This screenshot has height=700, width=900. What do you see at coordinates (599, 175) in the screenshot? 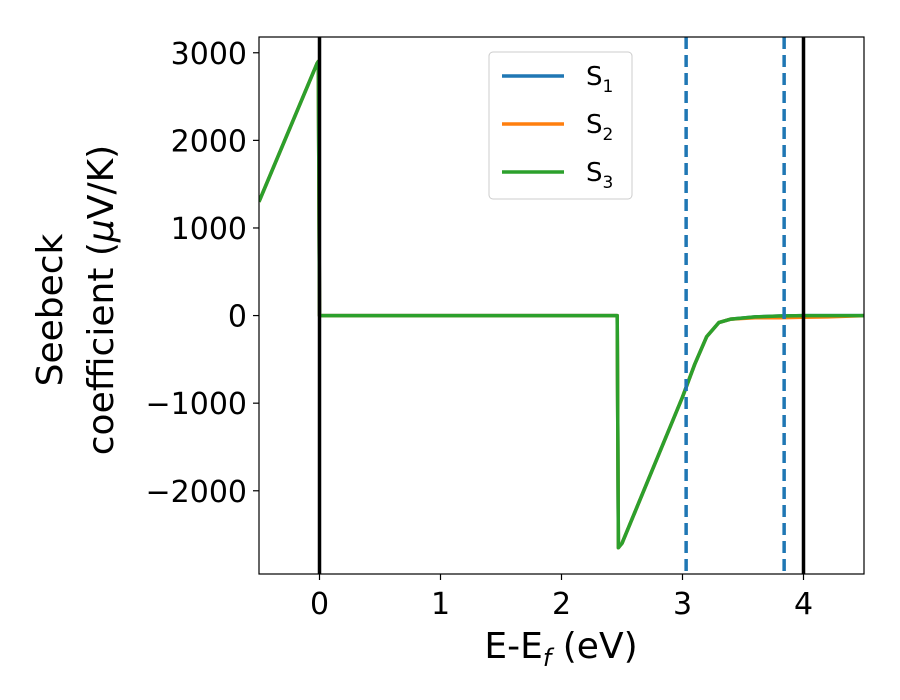
I see `legend-label-3: S3` at bounding box center [599, 175].